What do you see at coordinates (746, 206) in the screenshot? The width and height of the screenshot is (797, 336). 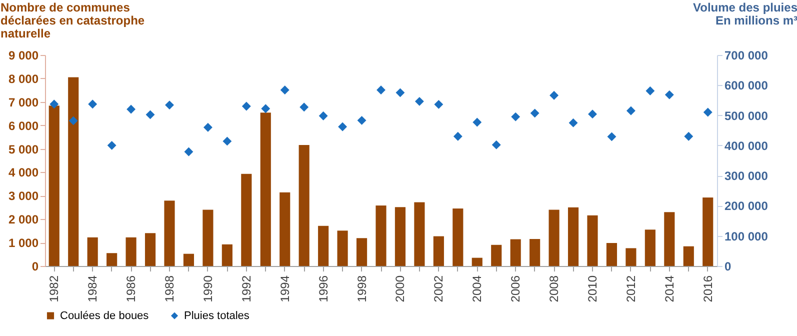 I see `y2-tick-label: 200 000` at bounding box center [746, 206].